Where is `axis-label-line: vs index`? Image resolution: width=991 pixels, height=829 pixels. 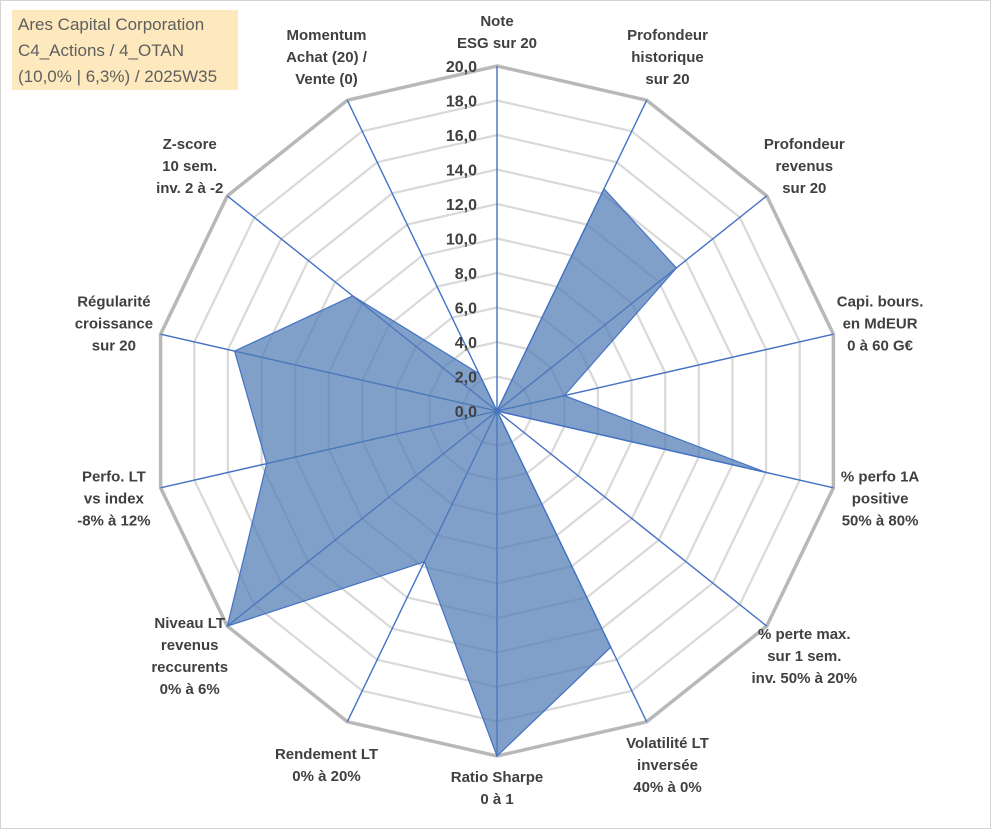
axis-label-line: vs index is located at coordinates (114, 499).